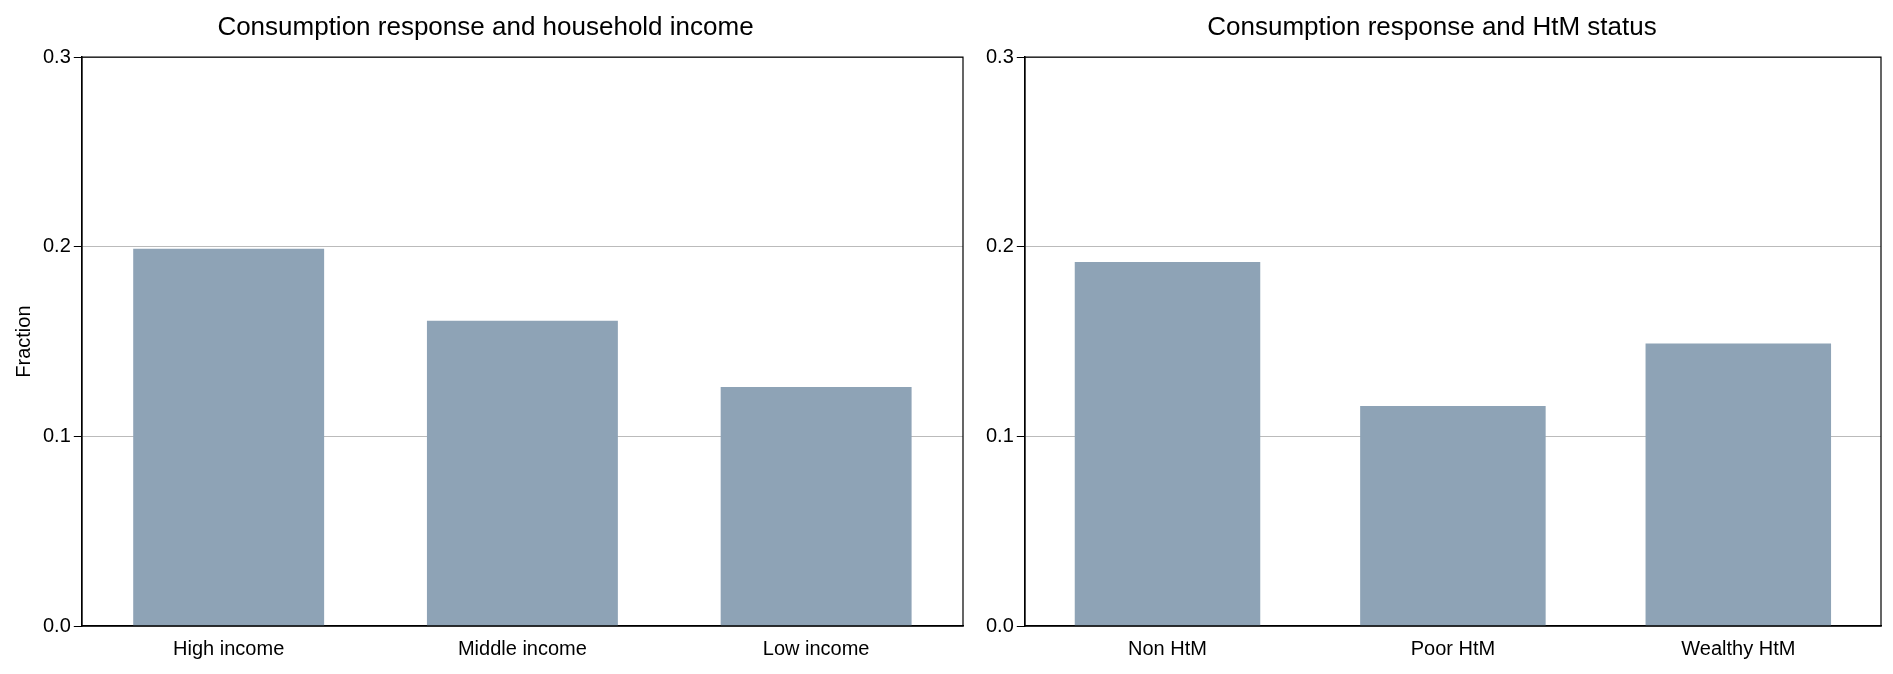  Describe the element at coordinates (22, 341) in the screenshot. I see `y-axis-title: Fraction` at that location.